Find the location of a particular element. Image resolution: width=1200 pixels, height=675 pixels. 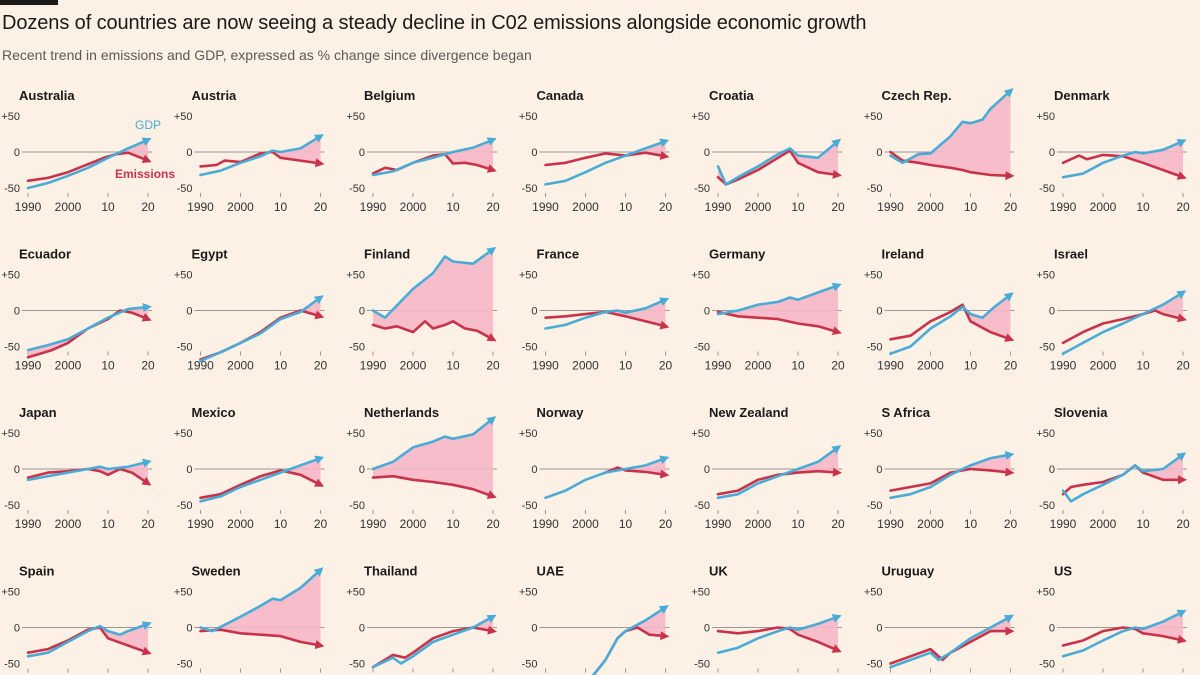

panel-israel: Israel +50 0 -50 1990 2000 10 20 is located at coordinates (1113, 310).